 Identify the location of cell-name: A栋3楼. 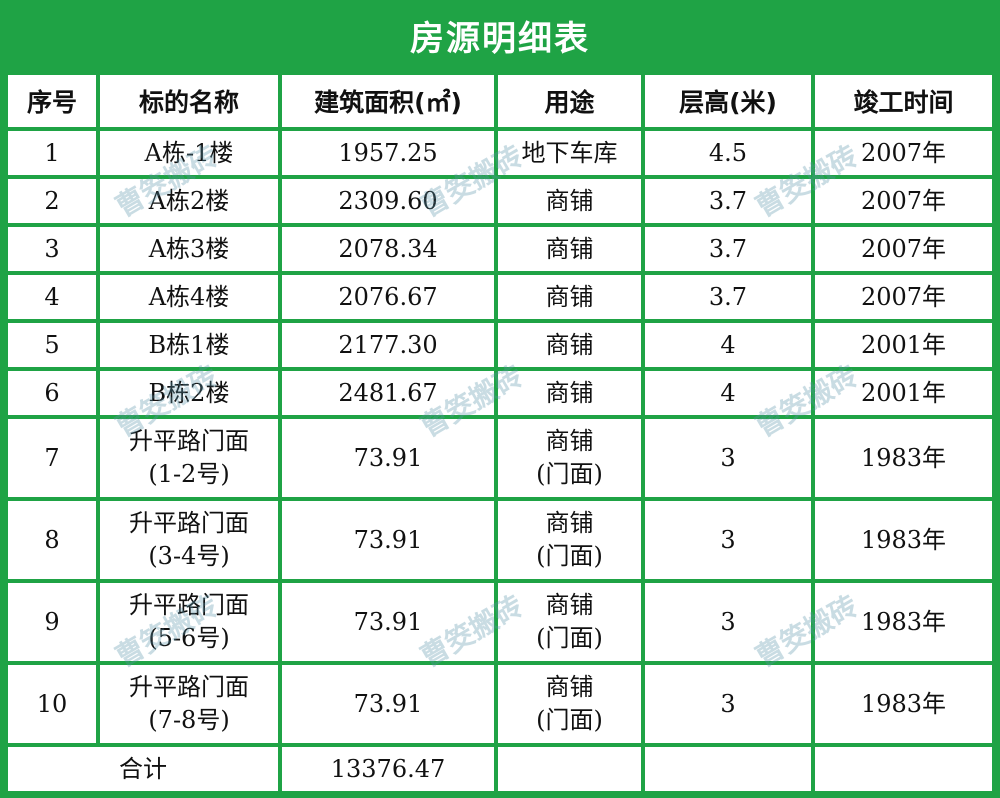
(189, 249).